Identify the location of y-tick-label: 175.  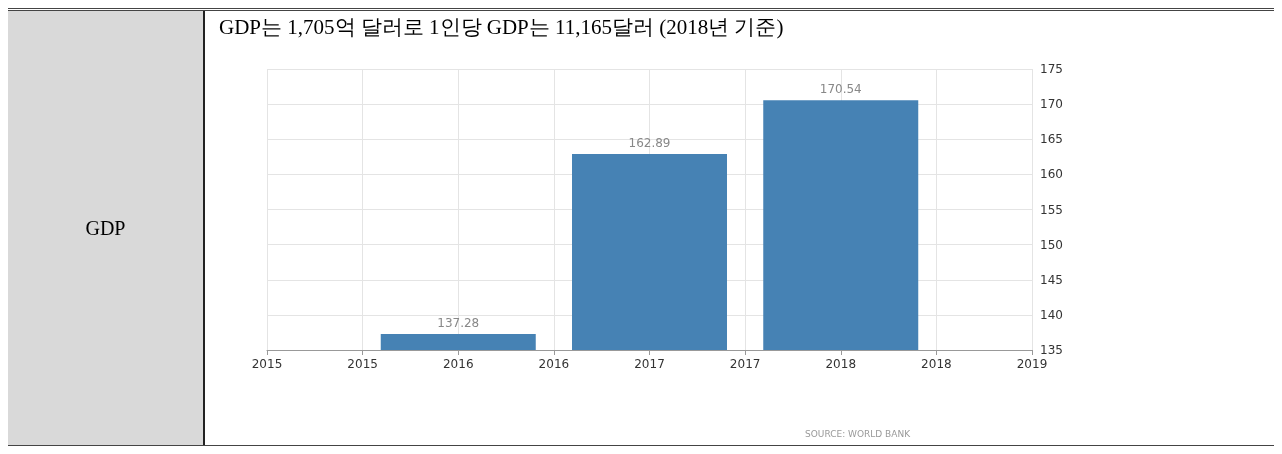
(1051, 69).